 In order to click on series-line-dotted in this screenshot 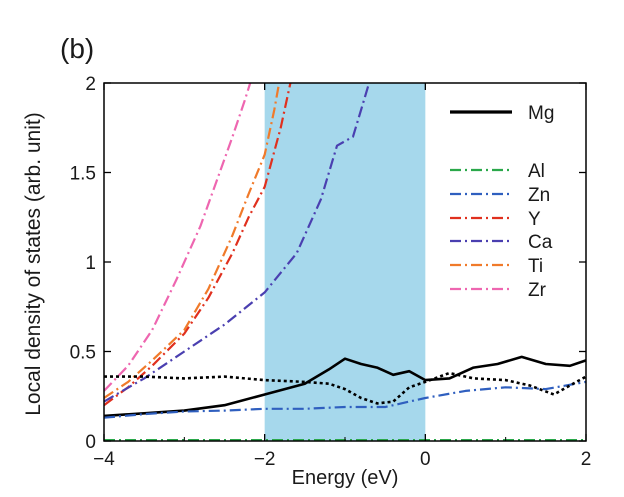, I will do `click(345, 388)`.